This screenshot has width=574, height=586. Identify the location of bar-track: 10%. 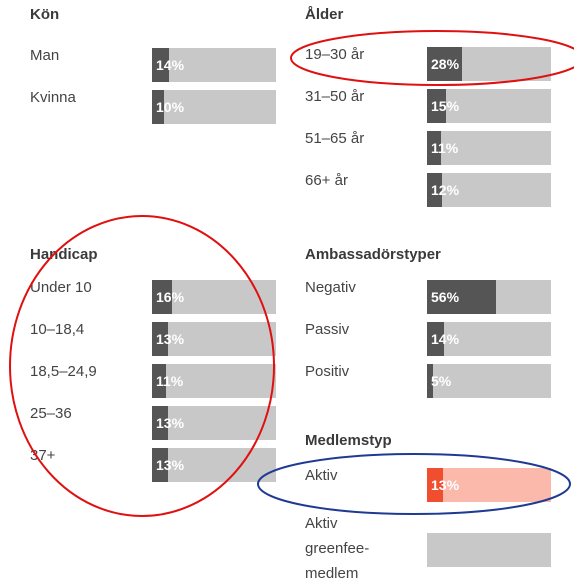
(214, 107).